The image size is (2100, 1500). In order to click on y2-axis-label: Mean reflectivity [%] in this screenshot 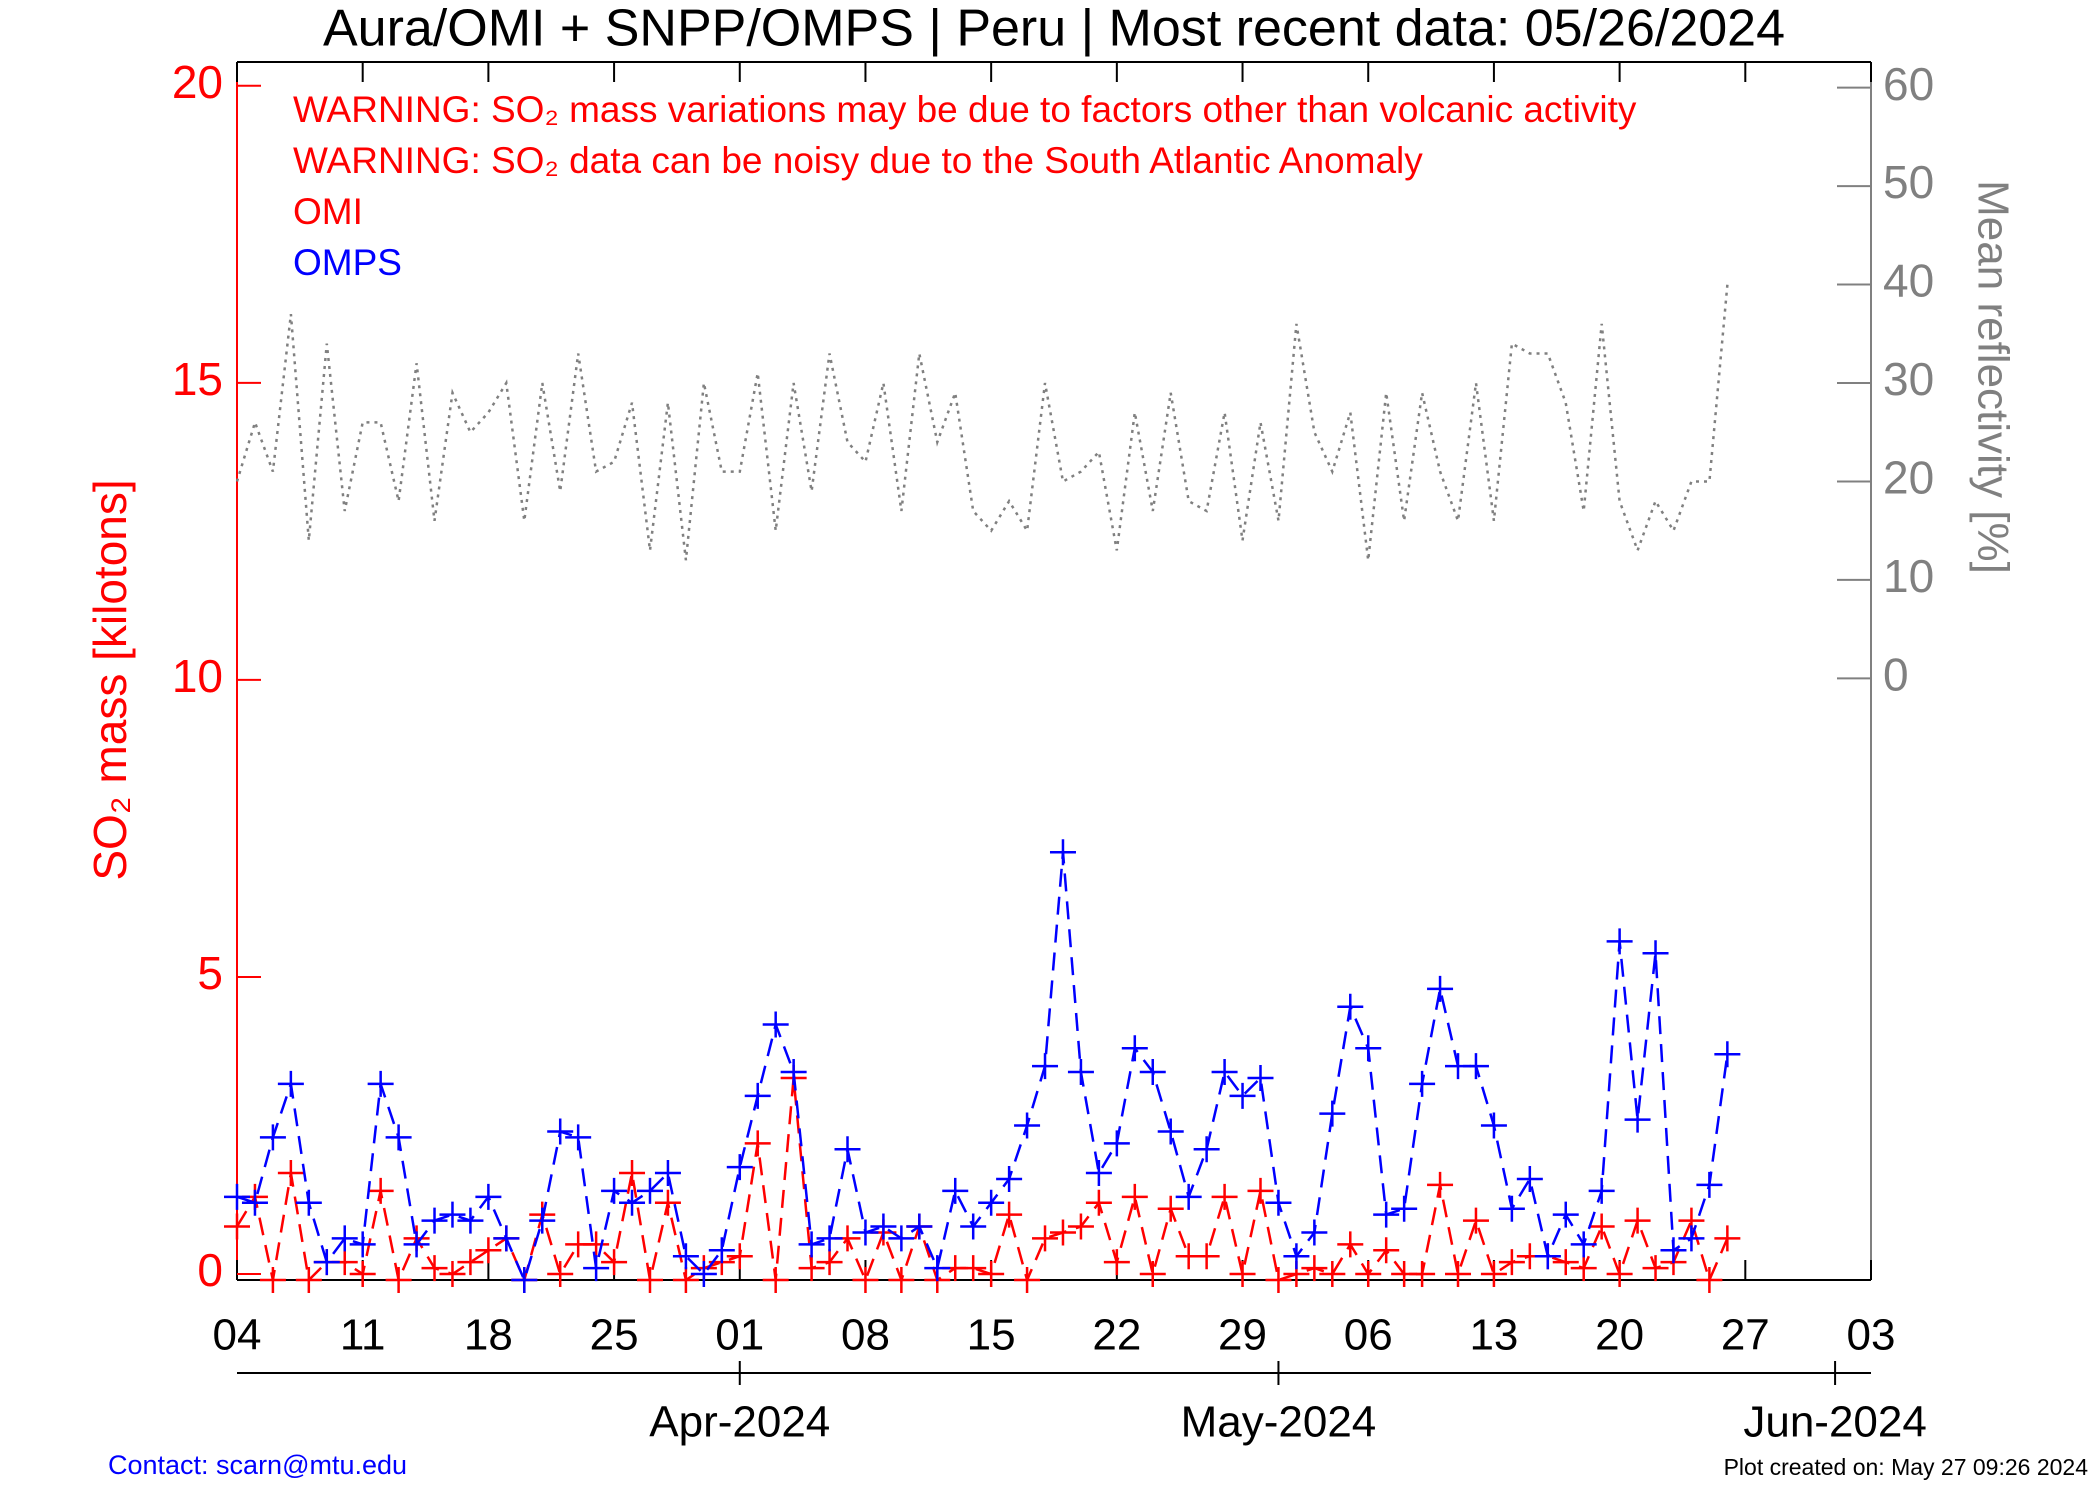, I will do `click(1992, 377)`.